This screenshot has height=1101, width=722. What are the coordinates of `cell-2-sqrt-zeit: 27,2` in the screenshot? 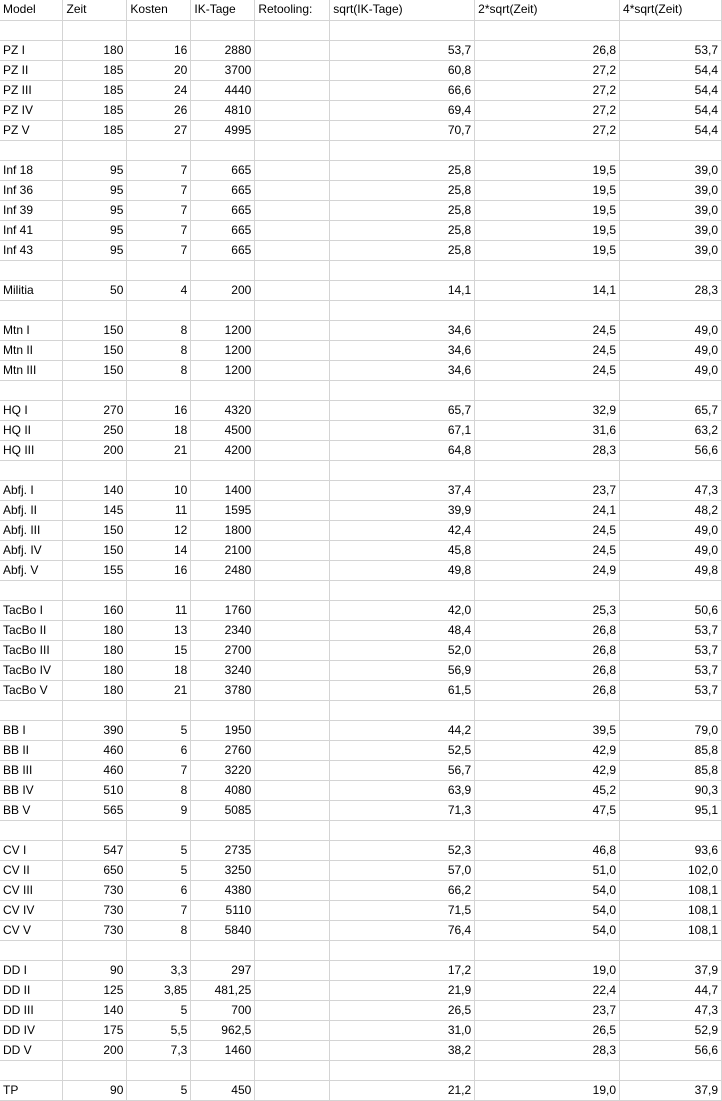 It's located at (547, 90).